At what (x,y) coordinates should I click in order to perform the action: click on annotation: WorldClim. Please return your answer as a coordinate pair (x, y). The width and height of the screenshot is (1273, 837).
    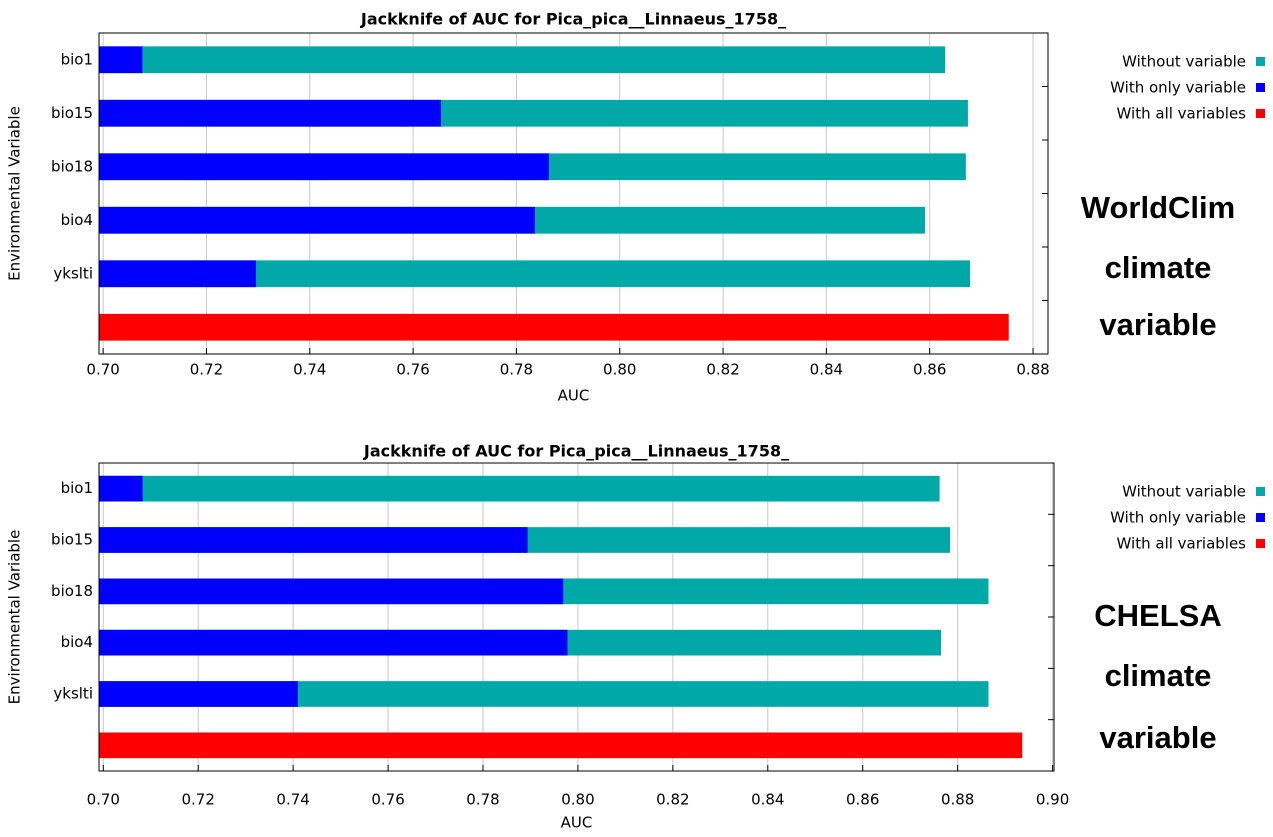
    Looking at the image, I should click on (1158, 207).